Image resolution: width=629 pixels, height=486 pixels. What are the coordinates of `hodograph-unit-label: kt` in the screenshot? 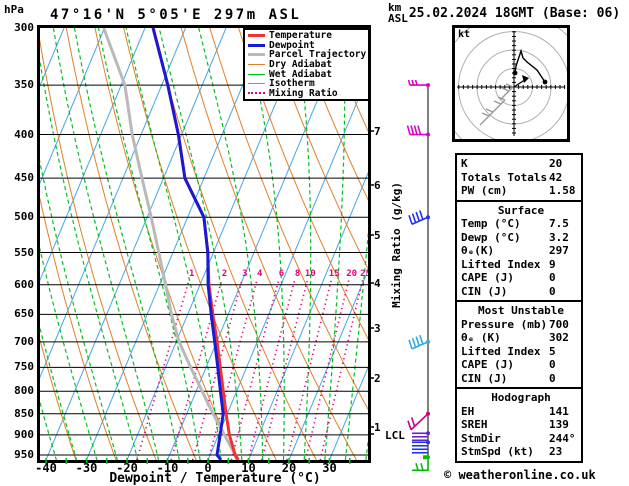 It's located at (464, 34).